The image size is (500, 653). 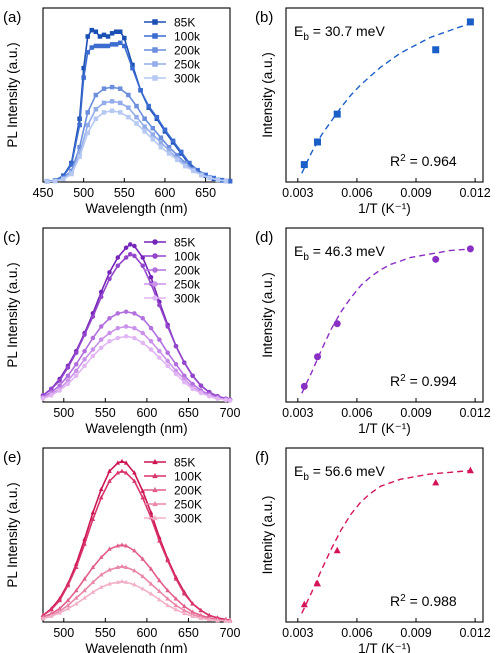 What do you see at coordinates (12, 17) in the screenshot?
I see `panel-letter: (a)` at bounding box center [12, 17].